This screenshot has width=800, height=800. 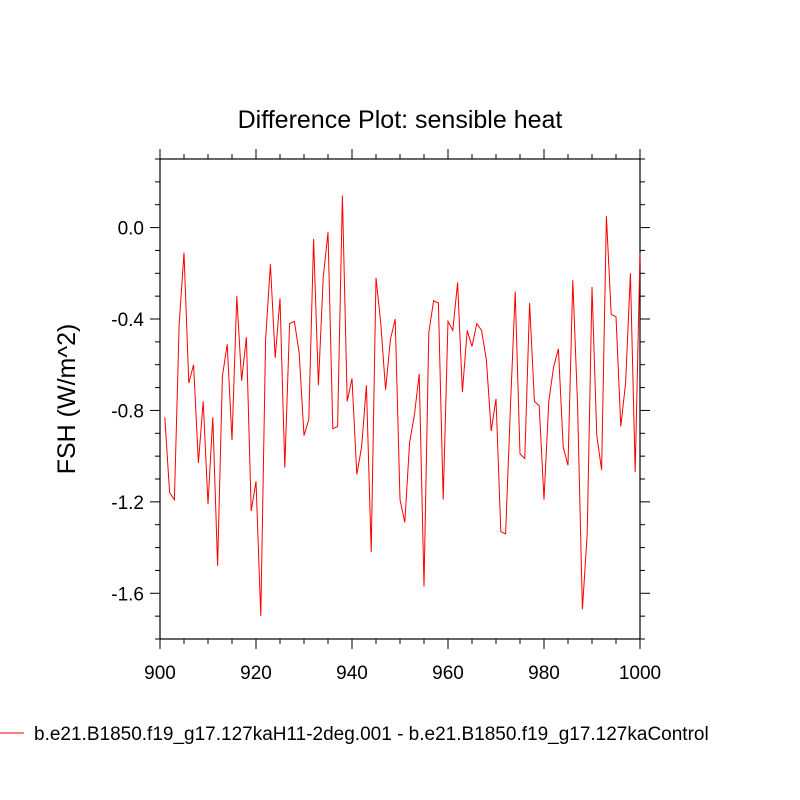 What do you see at coordinates (352, 673) in the screenshot?
I see `x-tick-label: 940` at bounding box center [352, 673].